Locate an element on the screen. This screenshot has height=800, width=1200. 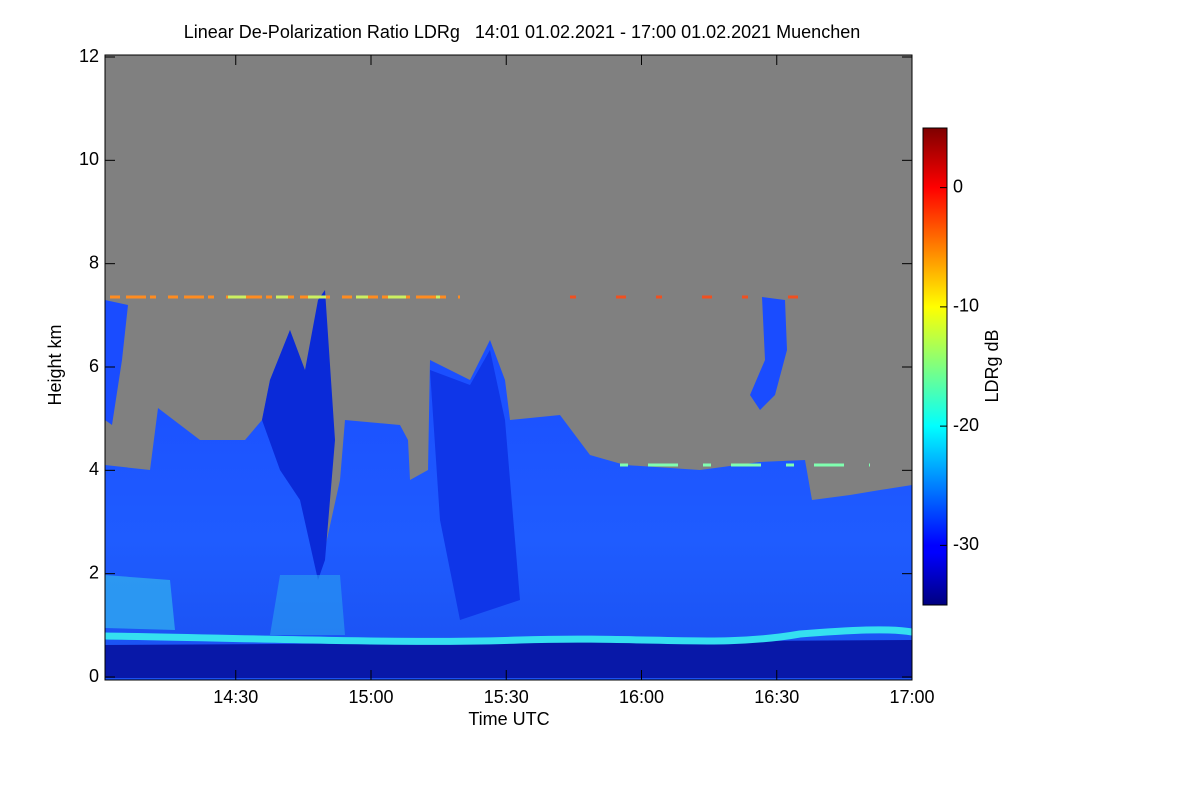
y-tick-label: 12 is located at coordinates (89, 56).